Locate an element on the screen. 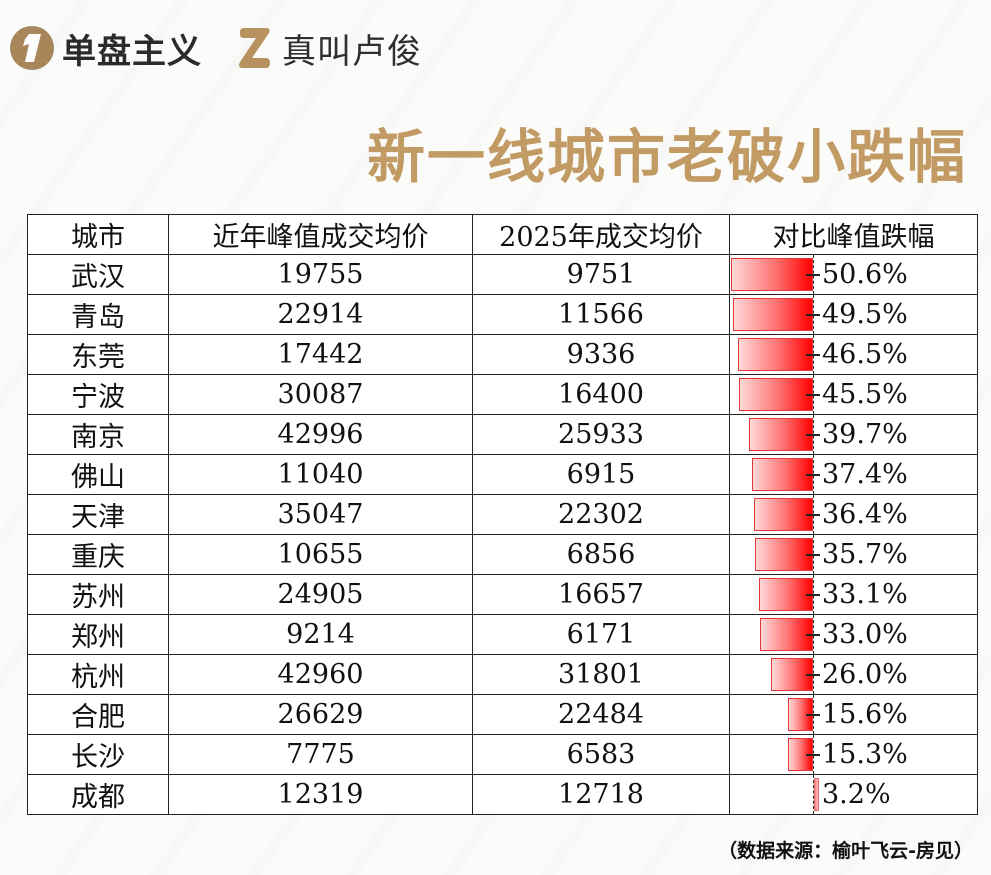 The image size is (991, 875). cell-2025-price: 6171 is located at coordinates (601, 634).